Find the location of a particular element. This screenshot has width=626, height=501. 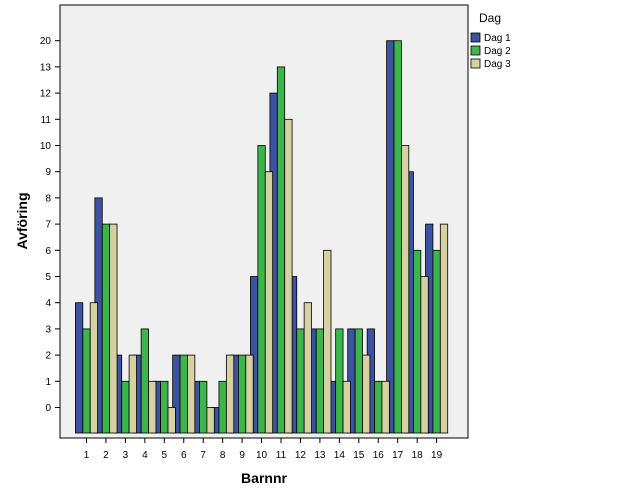

legend-title: Dag is located at coordinates (490, 18).